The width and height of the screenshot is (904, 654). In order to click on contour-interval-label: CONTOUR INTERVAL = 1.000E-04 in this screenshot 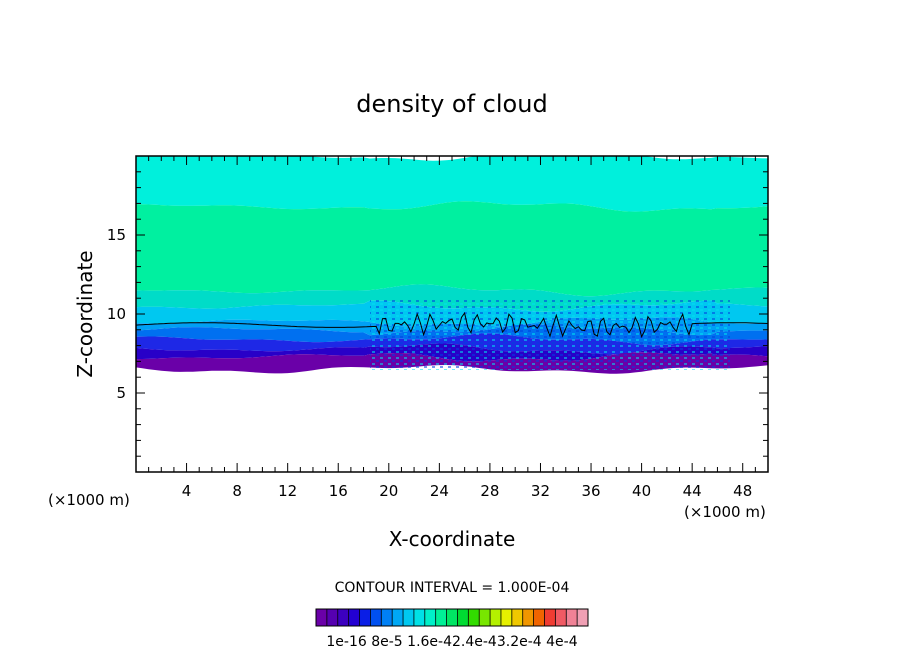, I will do `click(452, 588)`.